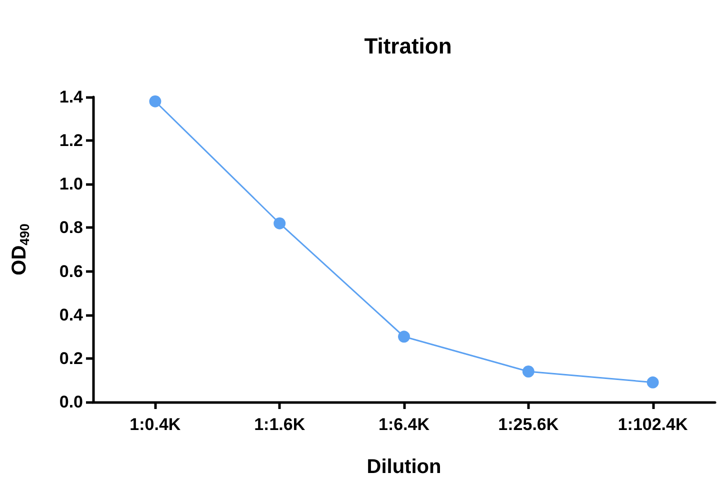  I want to click on y-axis-title: OD490, so click(20, 250).